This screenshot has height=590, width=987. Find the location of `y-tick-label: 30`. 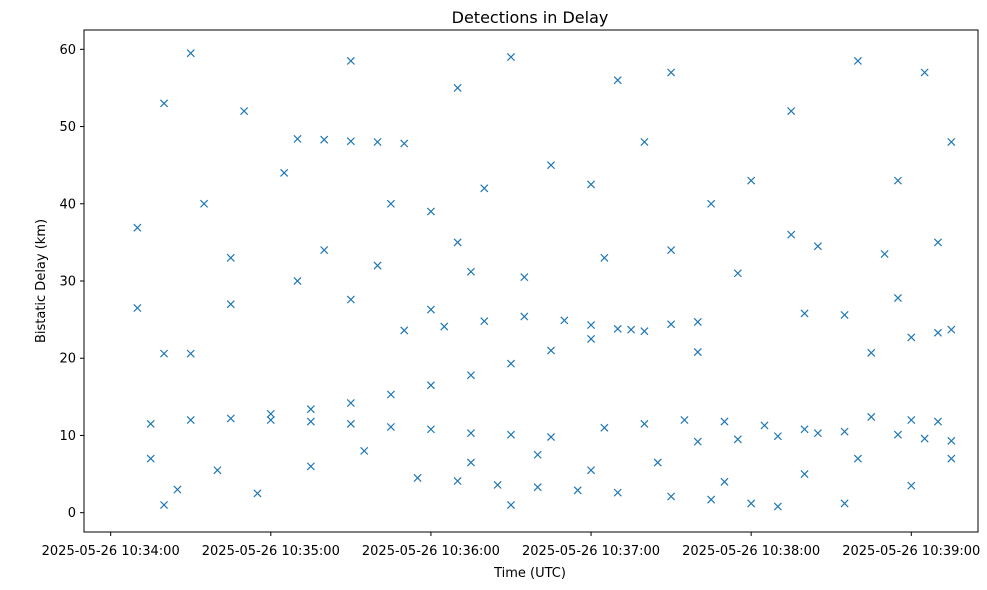

y-tick-label: 30 is located at coordinates (67, 282).